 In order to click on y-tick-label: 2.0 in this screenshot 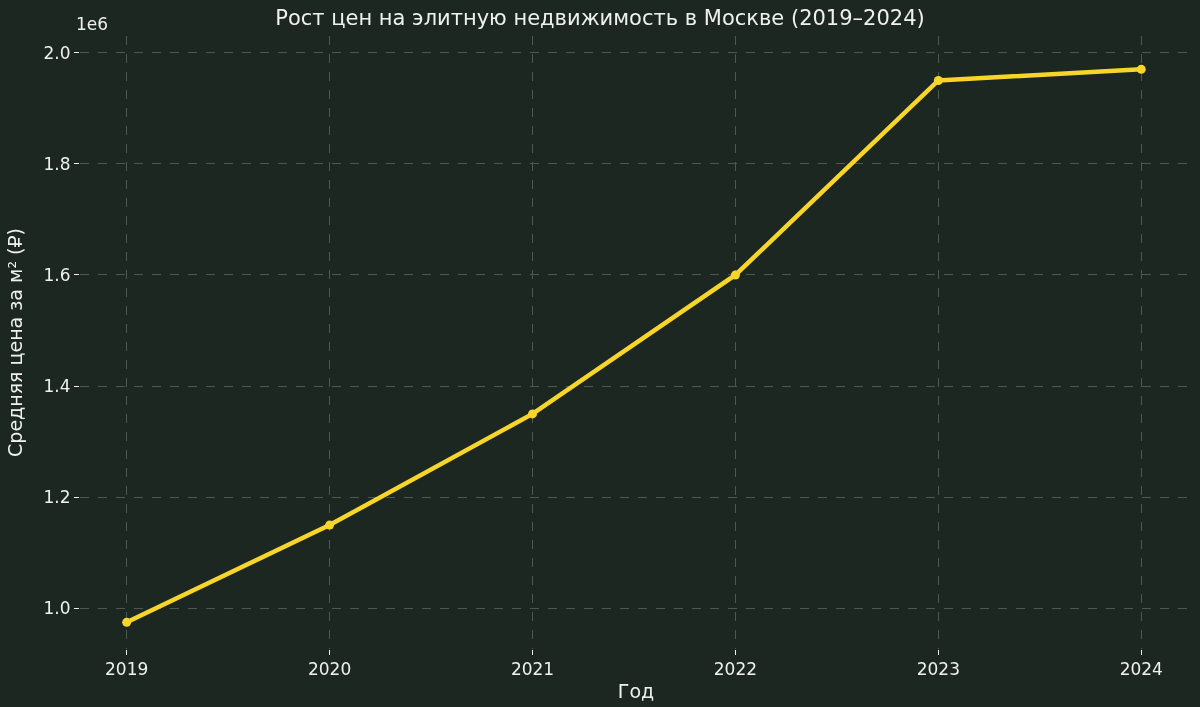, I will do `click(57, 52)`.